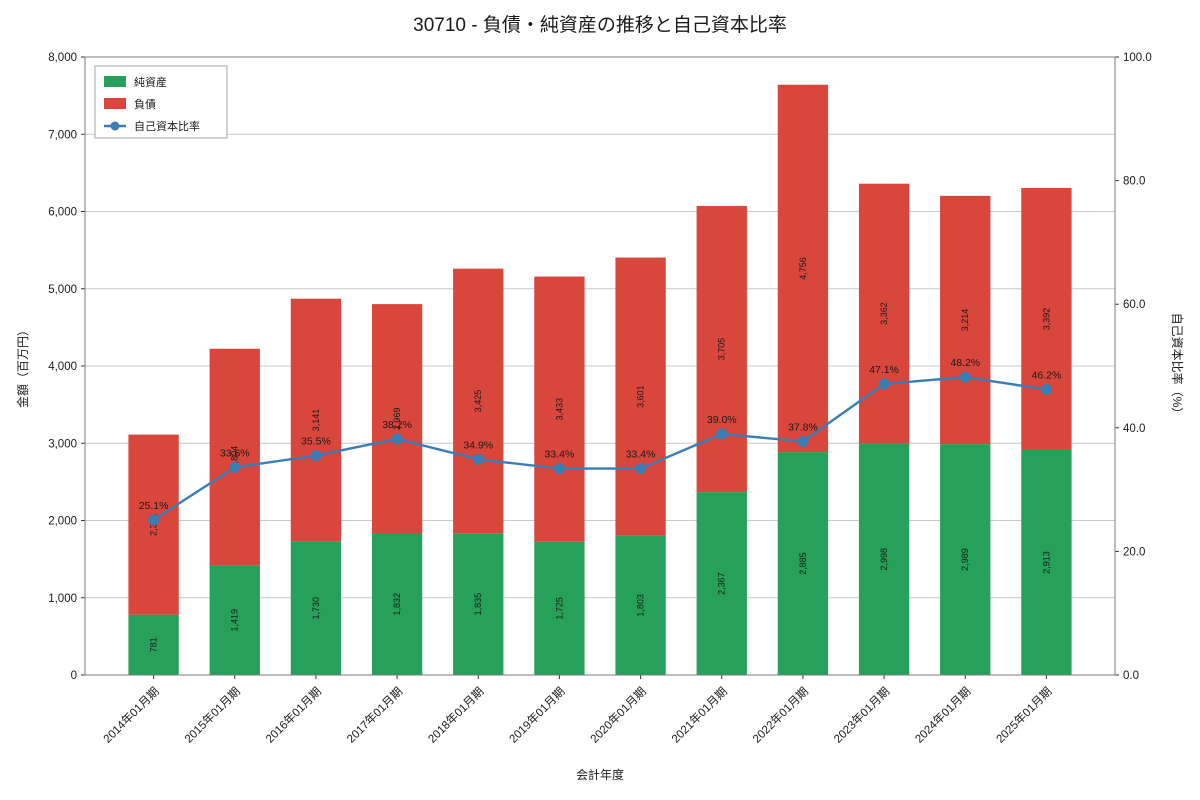 The width and height of the screenshot is (1200, 800). What do you see at coordinates (803, 427) in the screenshot?
I see `equity-ratio-value-label: 37.8%` at bounding box center [803, 427].